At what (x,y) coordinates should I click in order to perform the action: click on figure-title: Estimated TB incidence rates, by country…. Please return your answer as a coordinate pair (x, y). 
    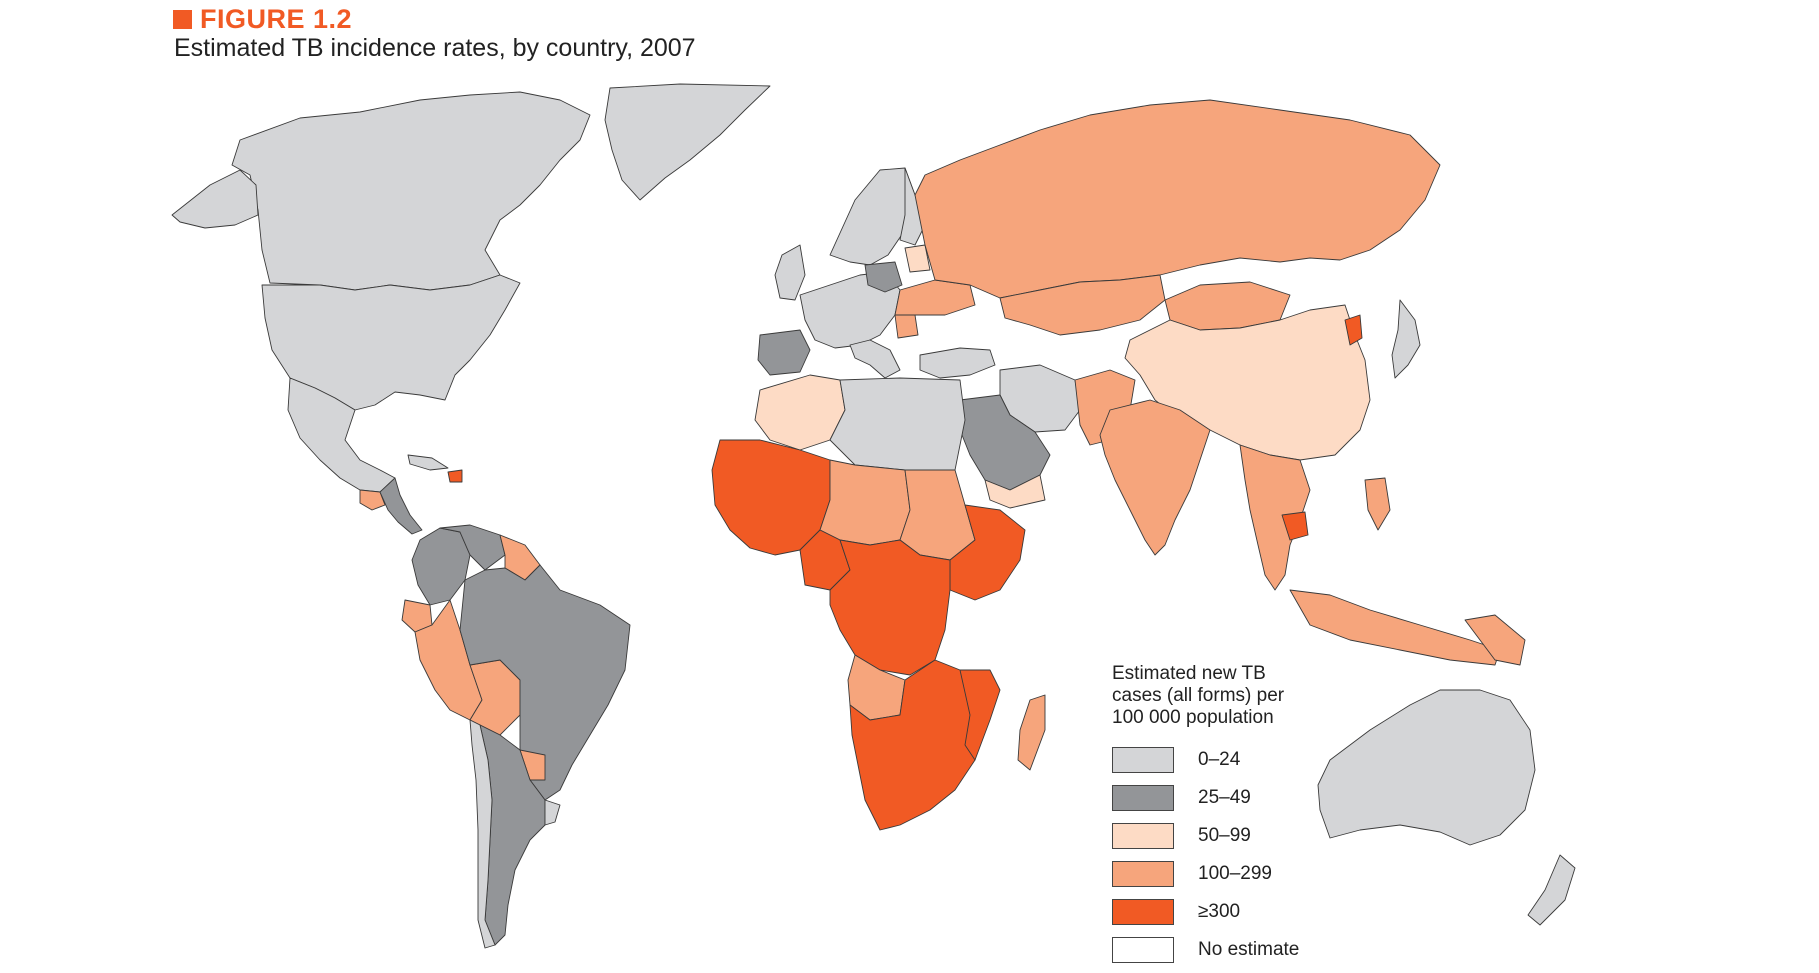
    Looking at the image, I should click on (435, 48).